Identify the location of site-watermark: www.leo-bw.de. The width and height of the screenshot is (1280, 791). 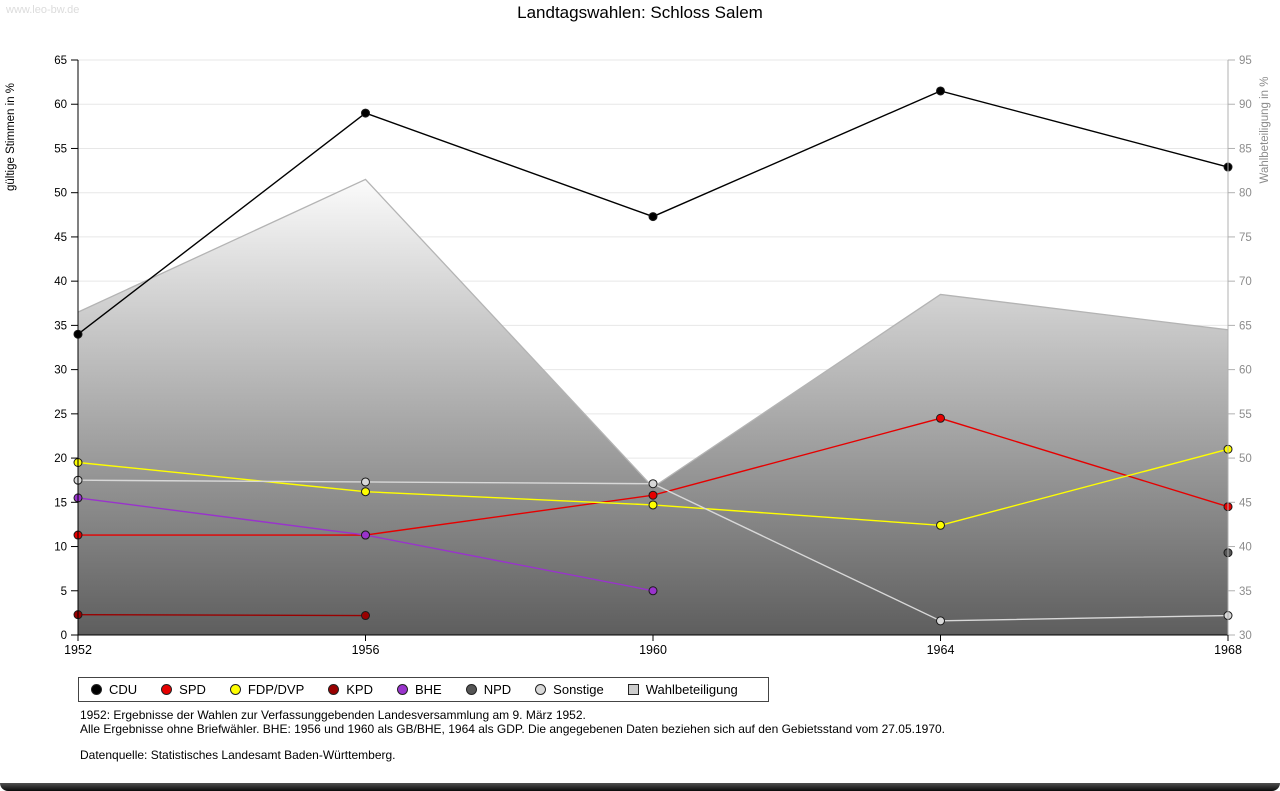
(43, 10).